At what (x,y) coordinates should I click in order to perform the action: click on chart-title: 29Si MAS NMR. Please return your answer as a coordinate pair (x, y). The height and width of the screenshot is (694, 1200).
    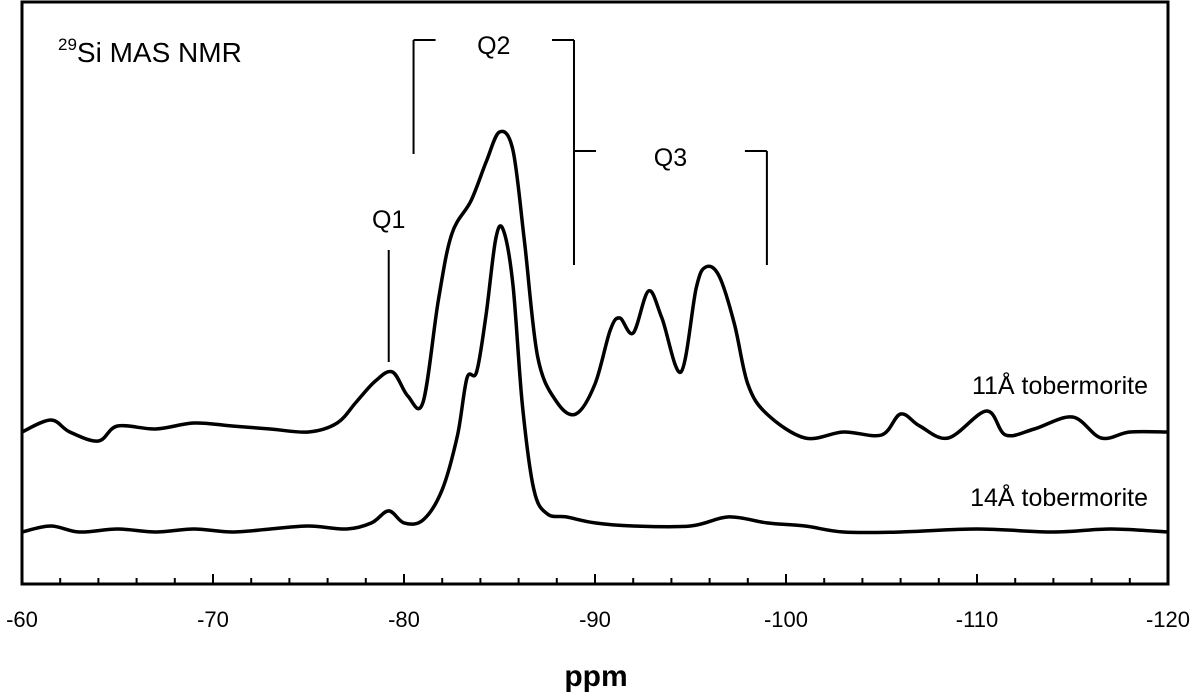
    Looking at the image, I should click on (150, 51).